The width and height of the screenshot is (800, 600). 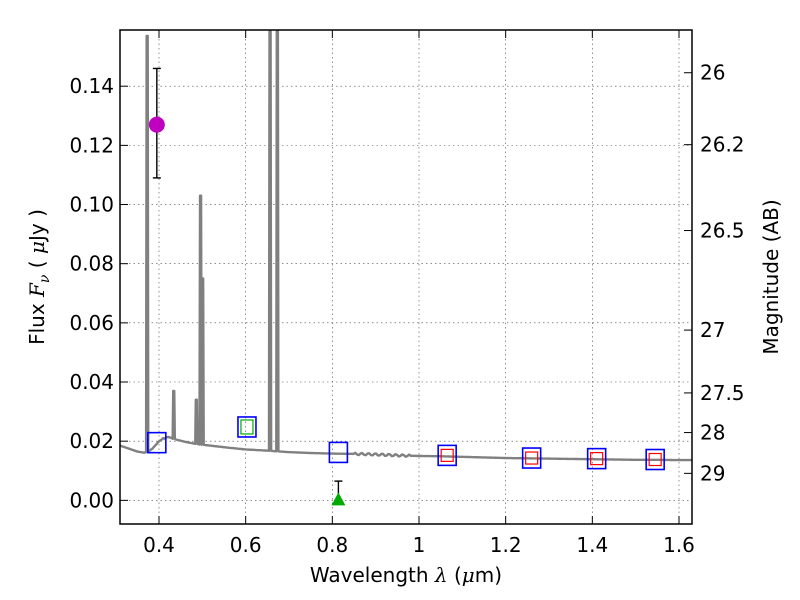 What do you see at coordinates (39, 277) in the screenshot?
I see `y-axis-label: Flux Fν ( μJy )` at bounding box center [39, 277].